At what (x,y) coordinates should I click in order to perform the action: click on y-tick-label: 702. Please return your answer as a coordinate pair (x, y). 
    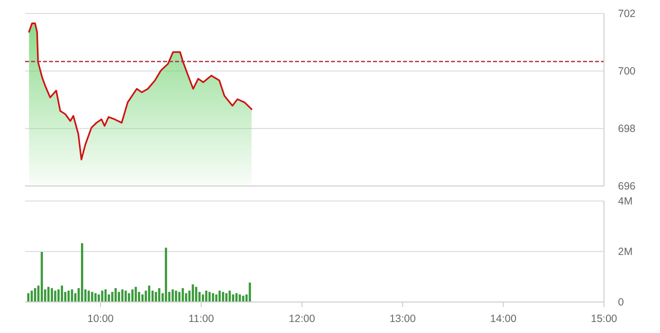
    Looking at the image, I should click on (627, 14).